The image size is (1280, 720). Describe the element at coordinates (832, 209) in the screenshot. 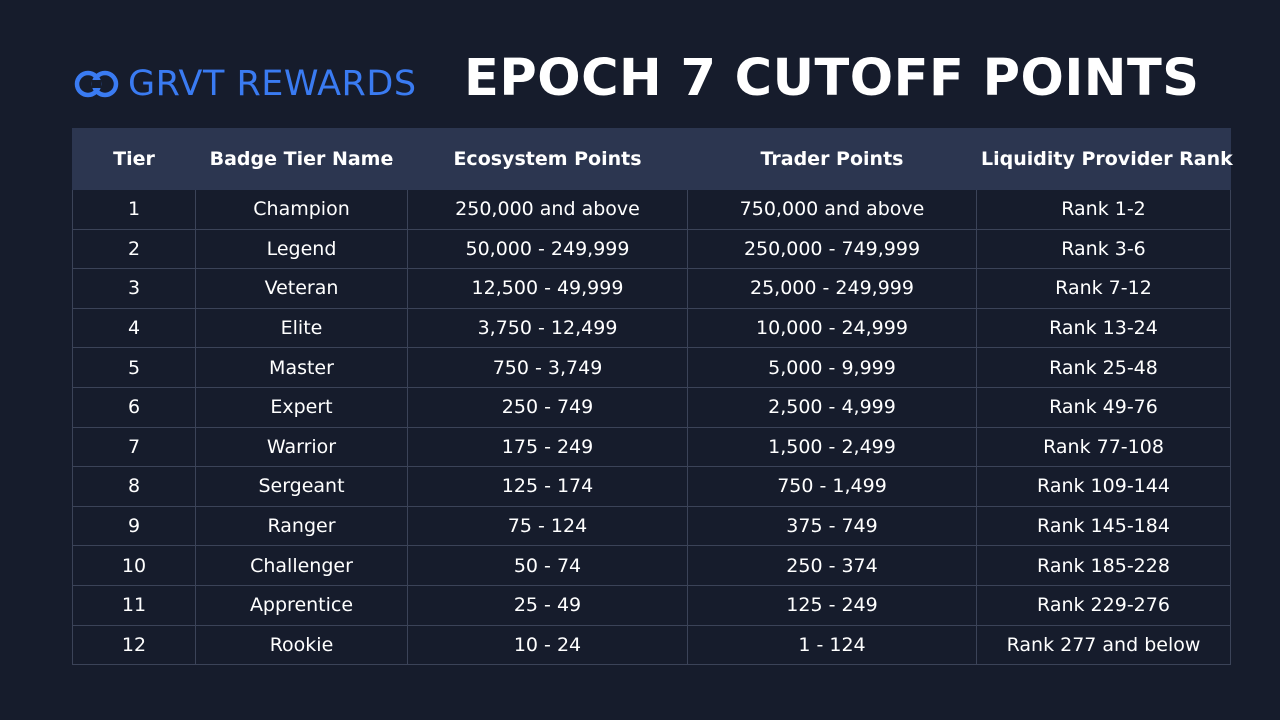

I see `trader-points-cell: 750,000 and above` at that location.